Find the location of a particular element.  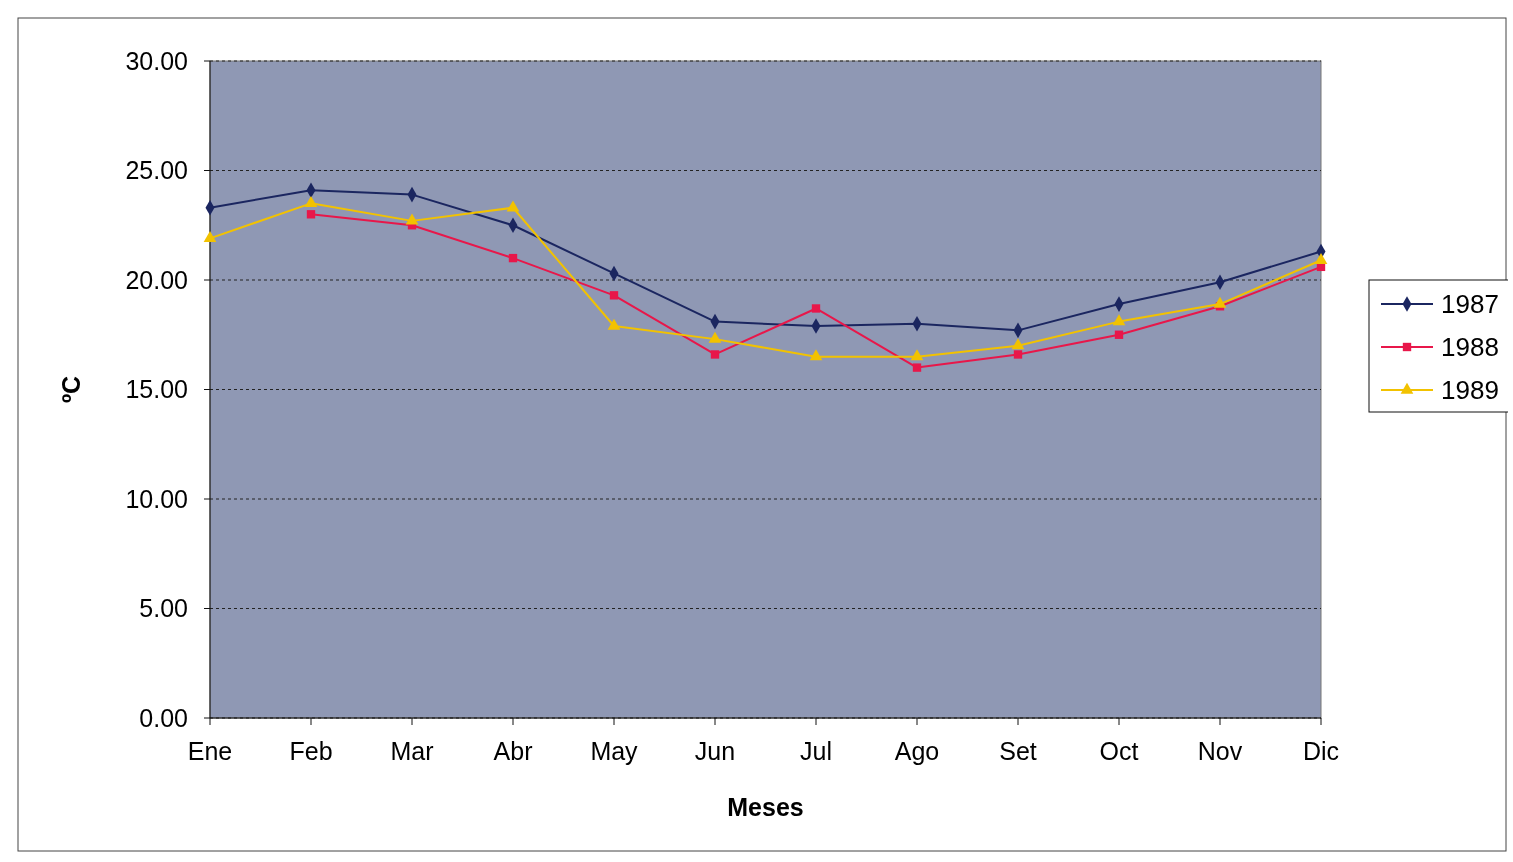

y-tick-label: 10.00 is located at coordinates (156, 498).